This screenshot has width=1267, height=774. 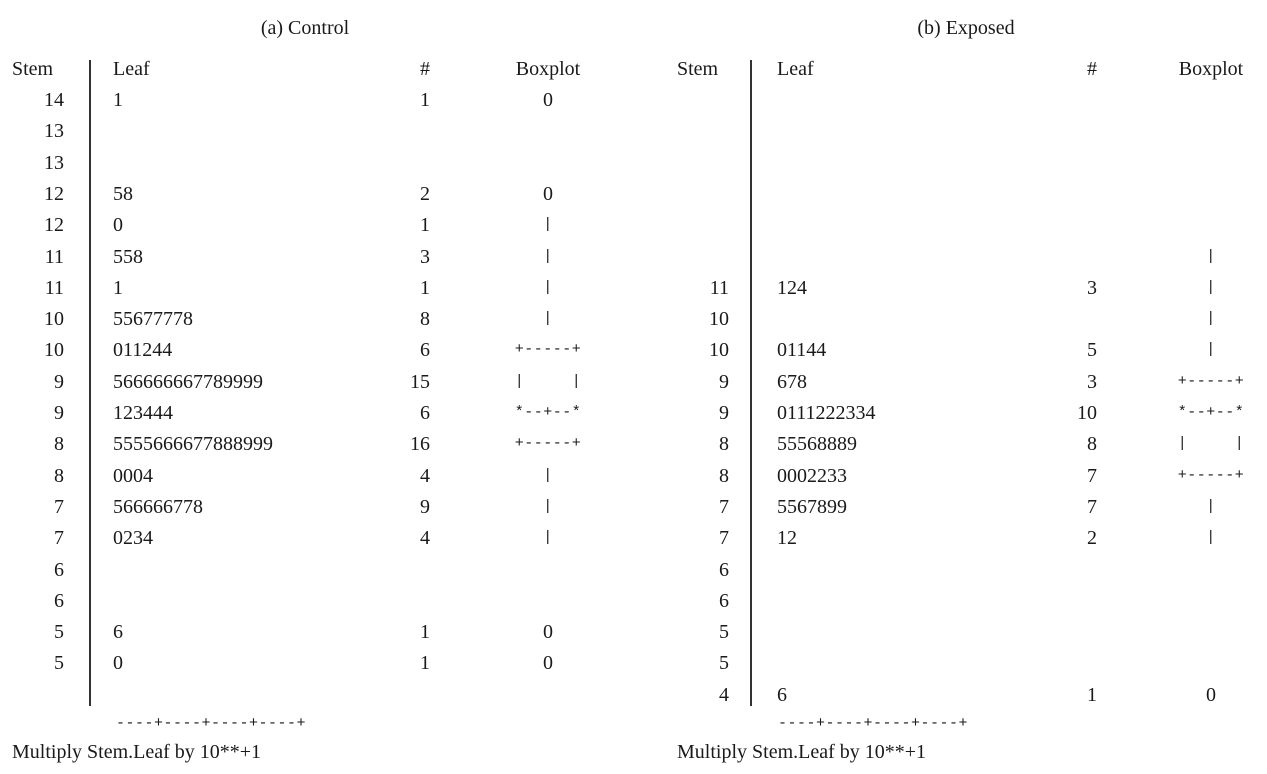 What do you see at coordinates (143, 413) in the screenshot?
I see `leaf-value: 123444` at bounding box center [143, 413].